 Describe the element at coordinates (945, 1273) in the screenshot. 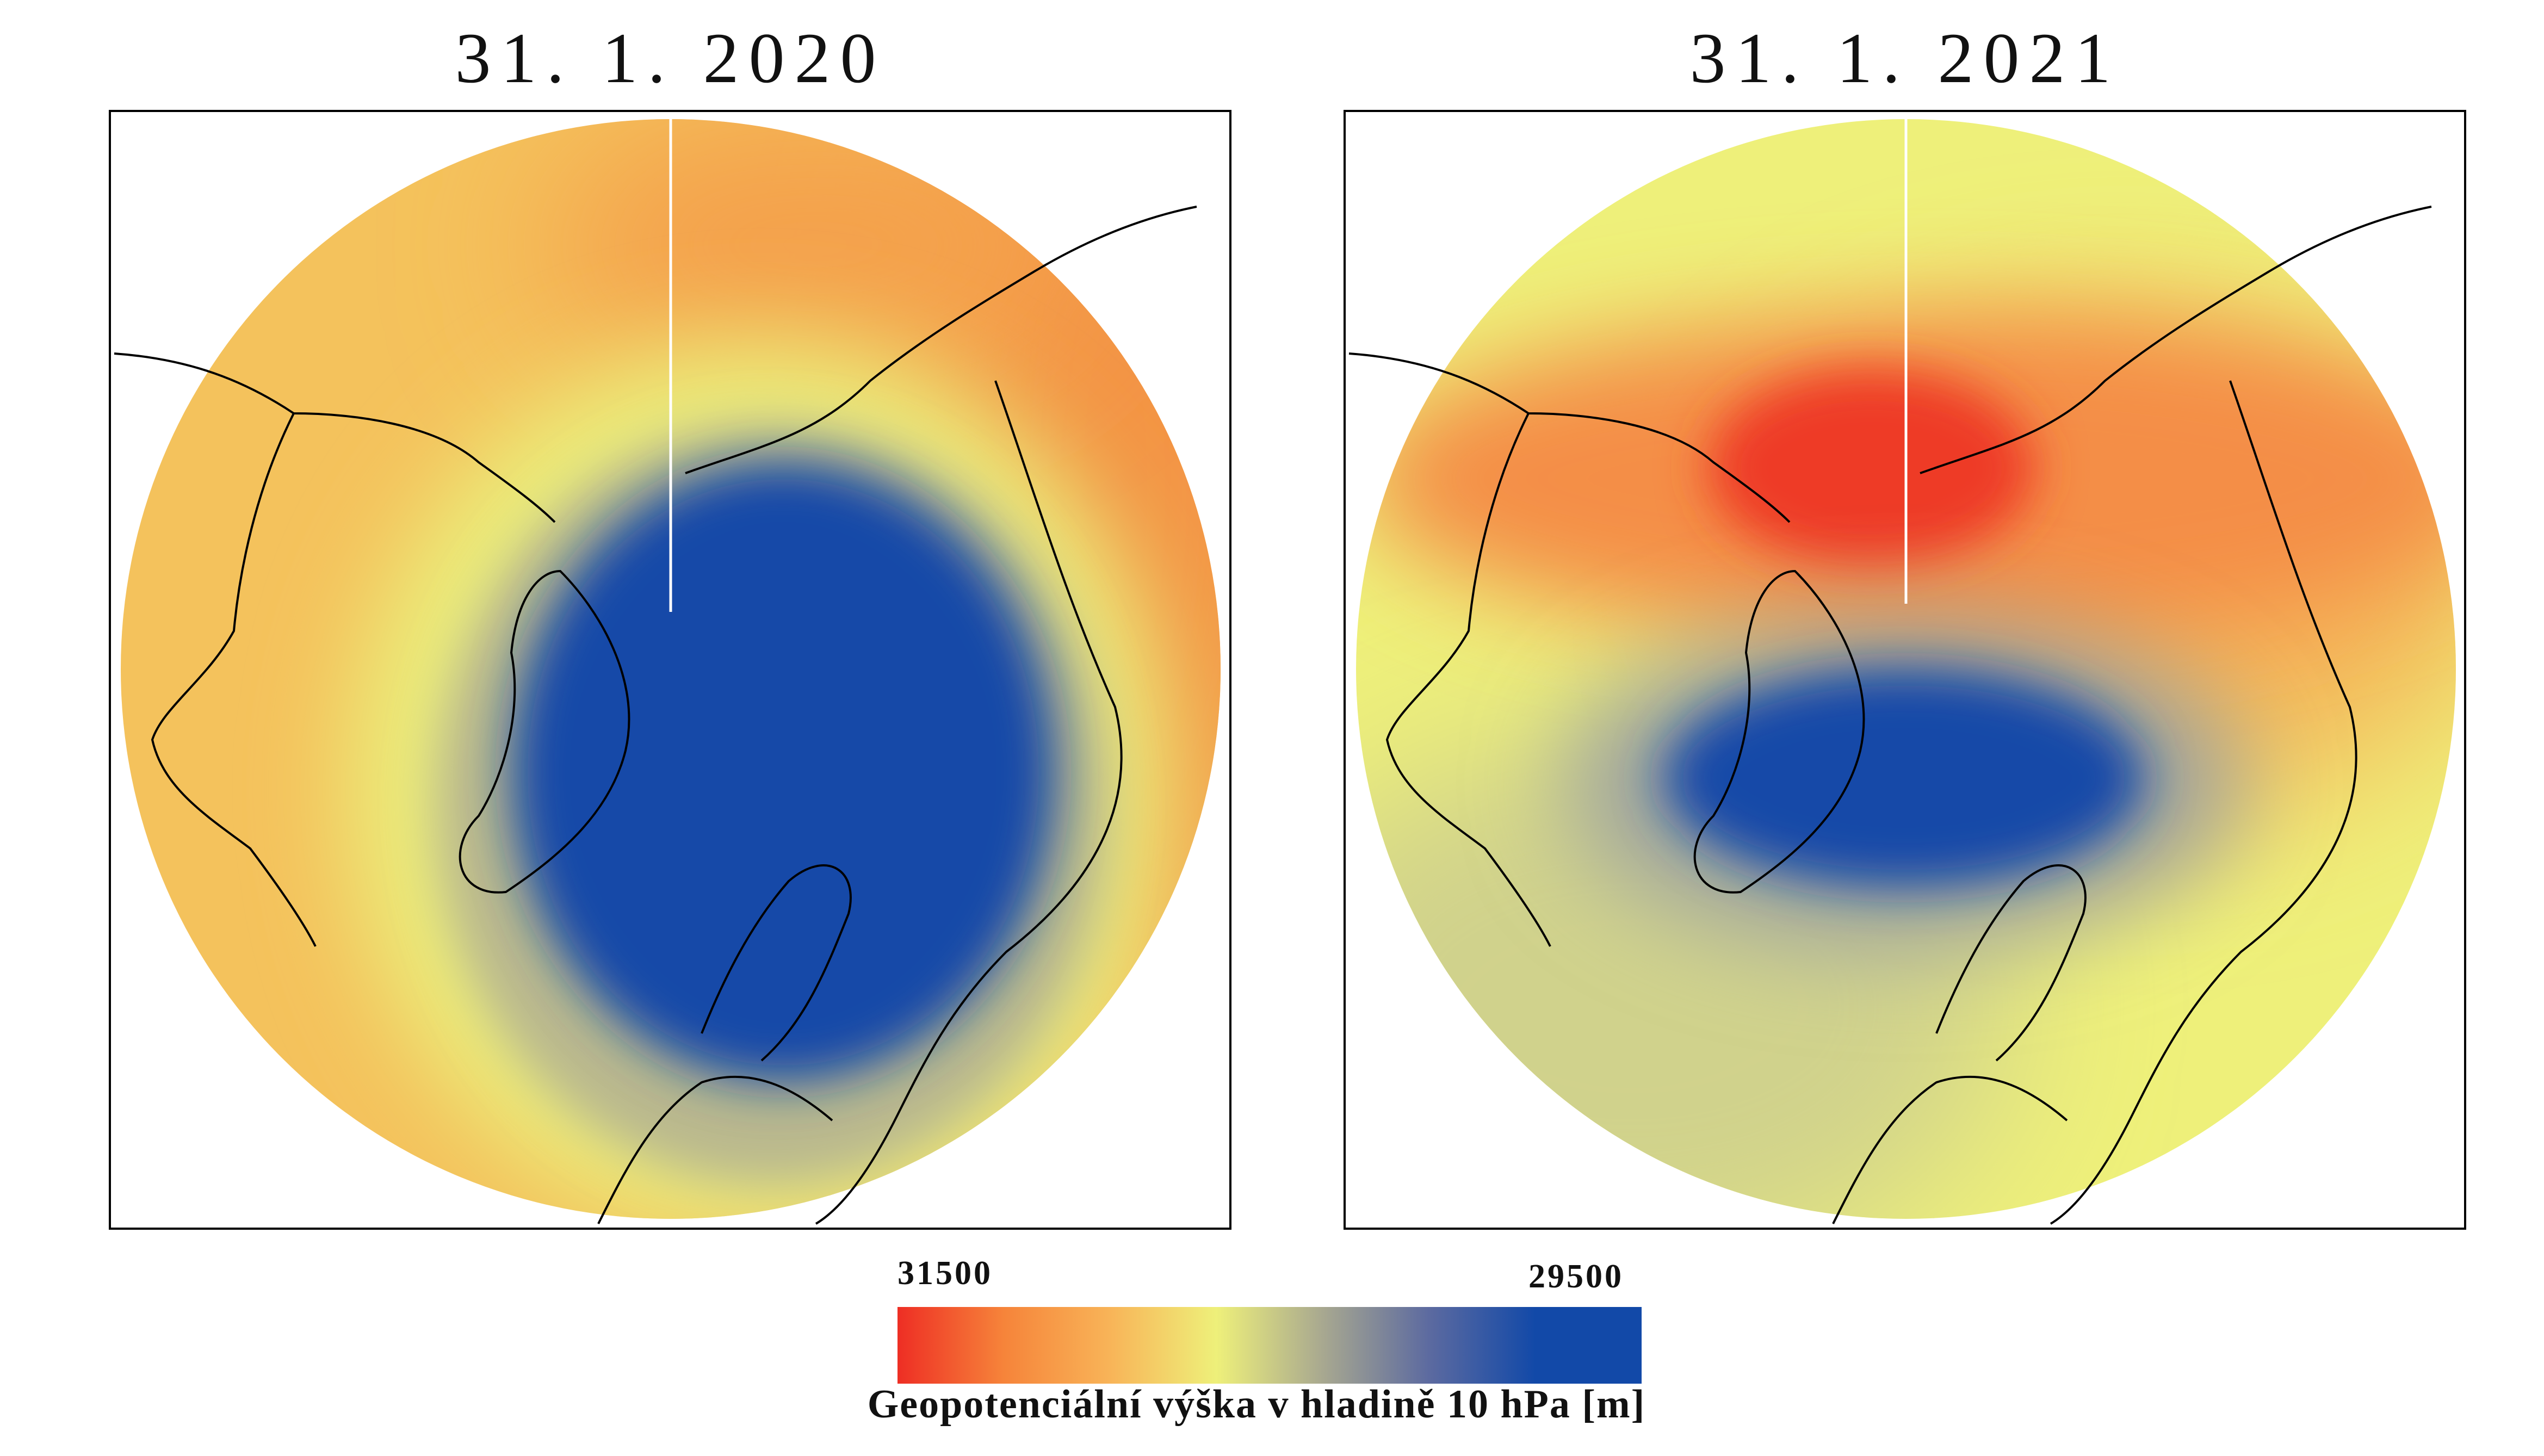

I see `colorbar-label-max: 31500` at that location.